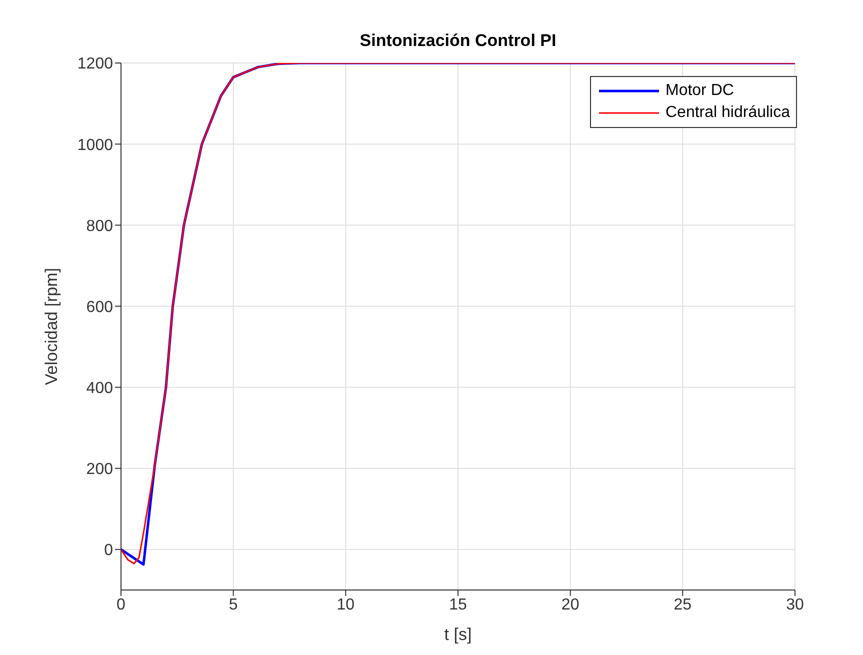  What do you see at coordinates (52, 327) in the screenshot?
I see `y-axis-title: Velocidad [rpm]` at bounding box center [52, 327].